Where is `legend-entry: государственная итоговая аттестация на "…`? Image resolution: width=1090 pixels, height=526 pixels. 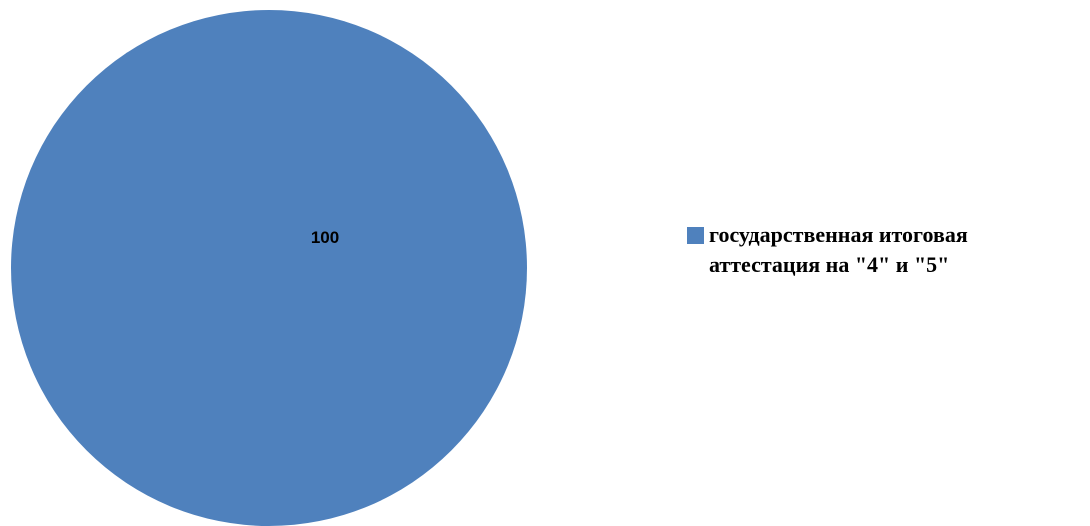
legend-entry: государственная итоговая аттестация на "… is located at coordinates (887, 250).